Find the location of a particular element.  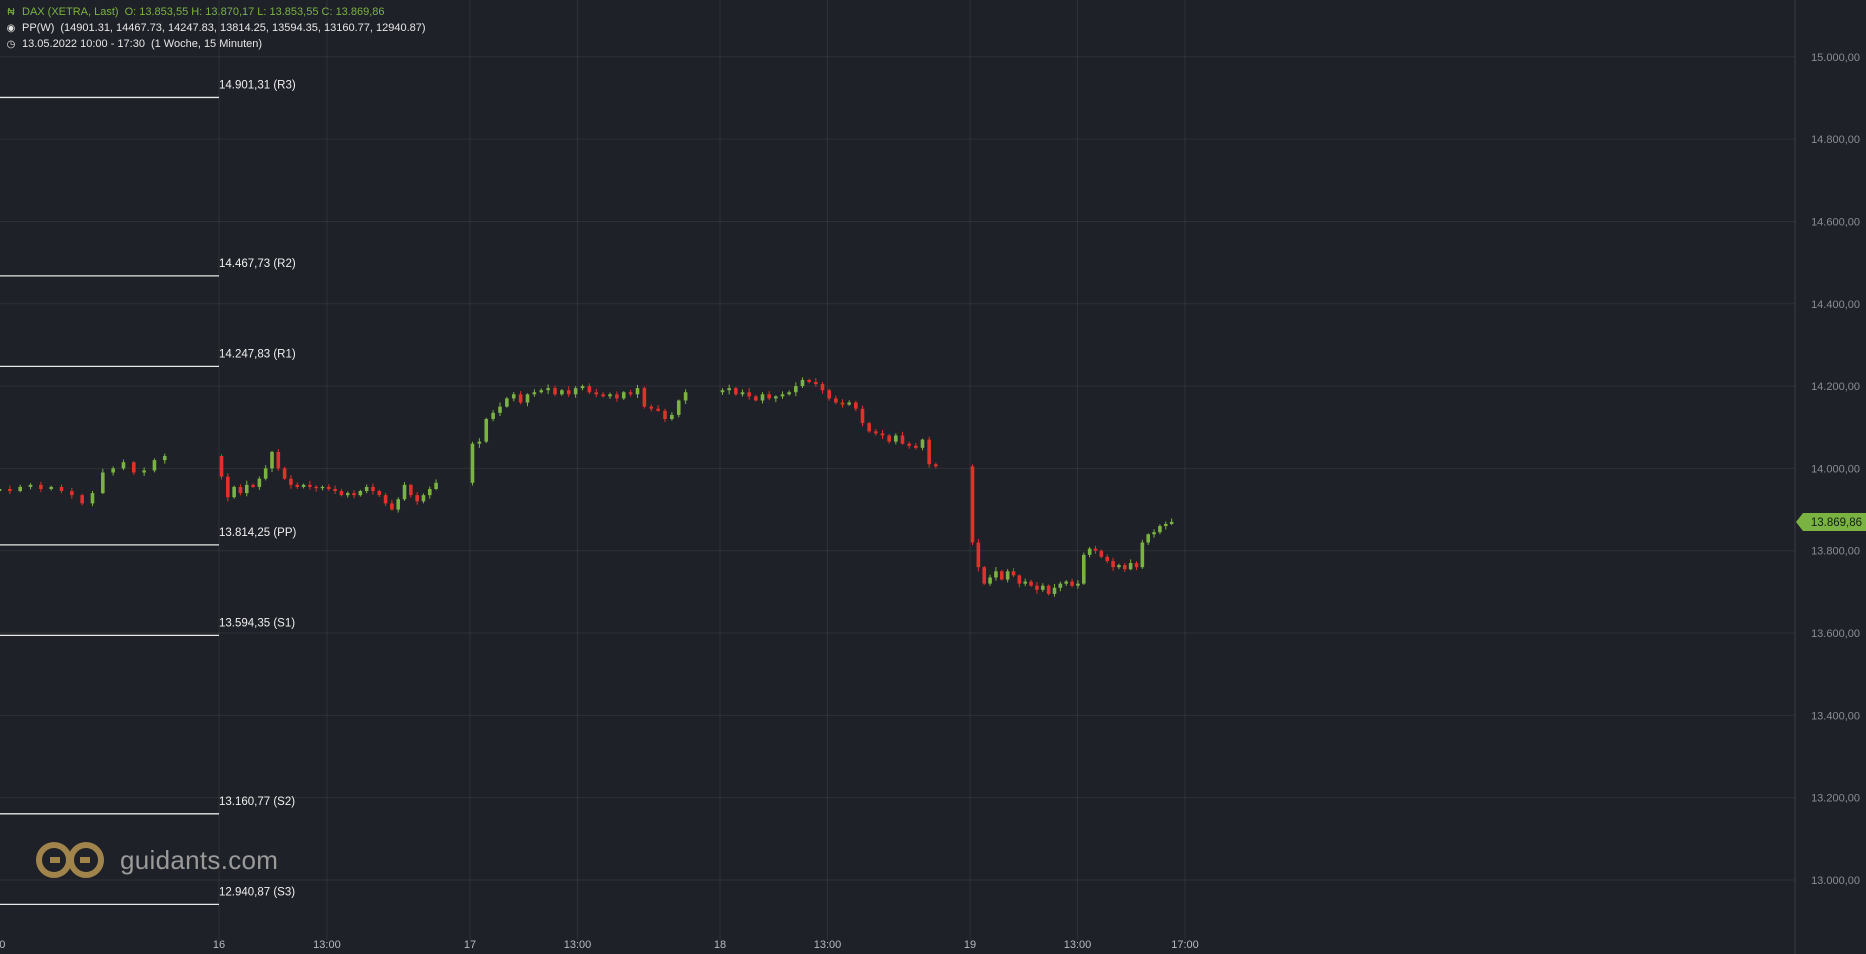

price-tick-label: 13.600,00 is located at coordinates (1835, 634).